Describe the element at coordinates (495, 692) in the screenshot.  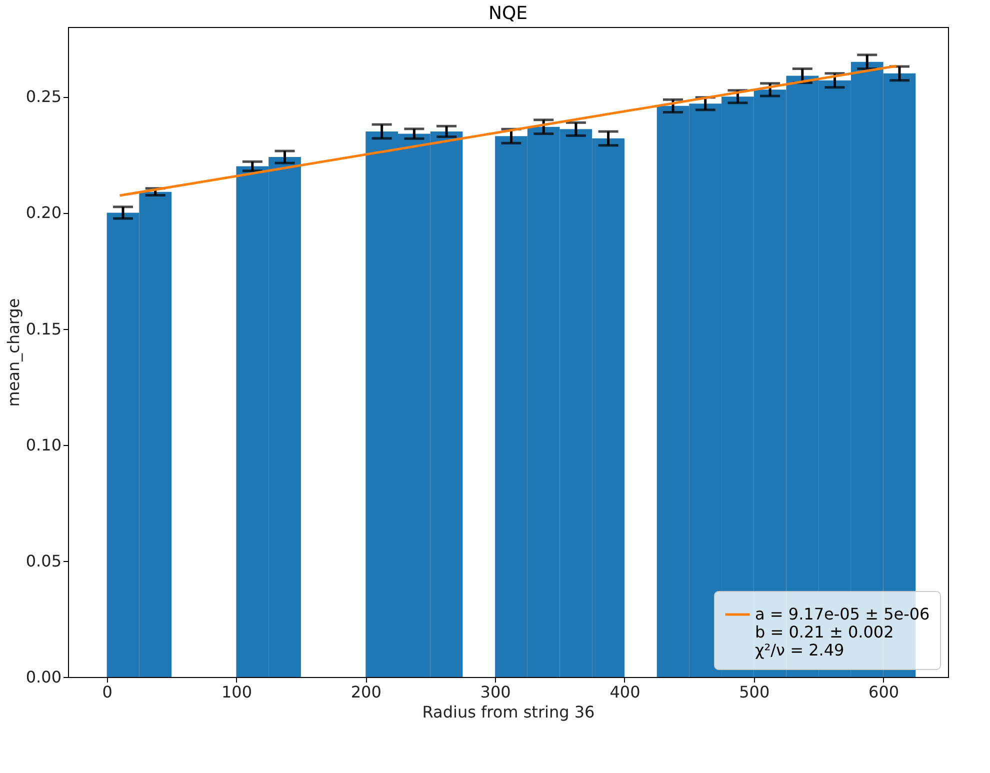
I see `x-tick-label: 300` at that location.